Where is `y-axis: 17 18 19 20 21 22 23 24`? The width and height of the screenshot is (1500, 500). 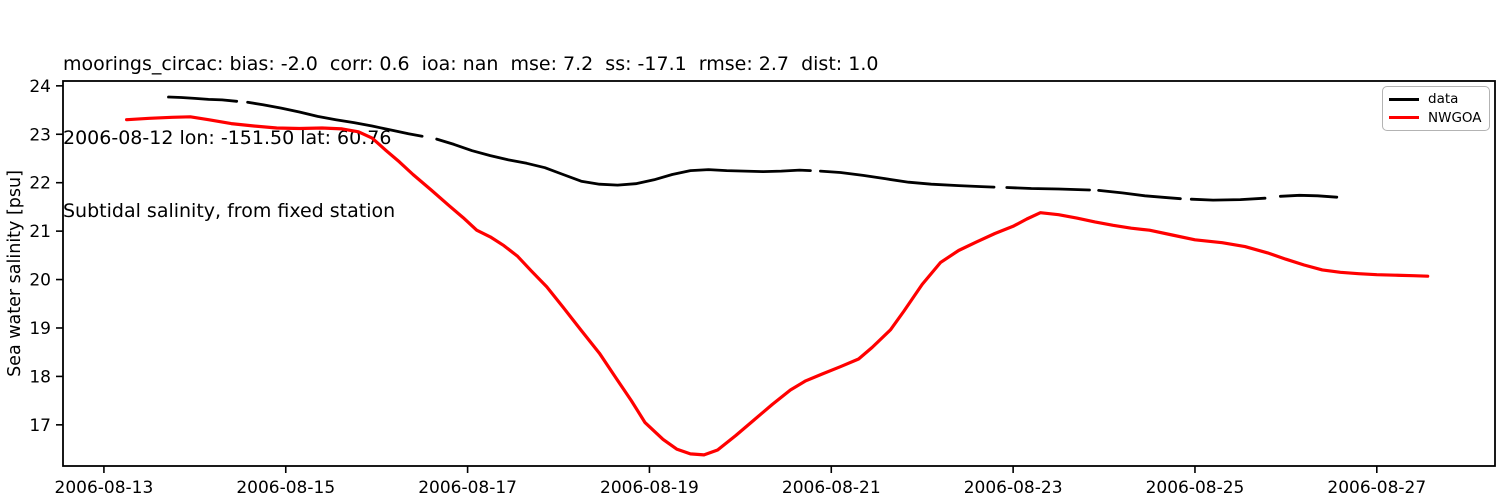 y-axis: 17 18 19 20 21 22 23 24 is located at coordinates (46, 256).